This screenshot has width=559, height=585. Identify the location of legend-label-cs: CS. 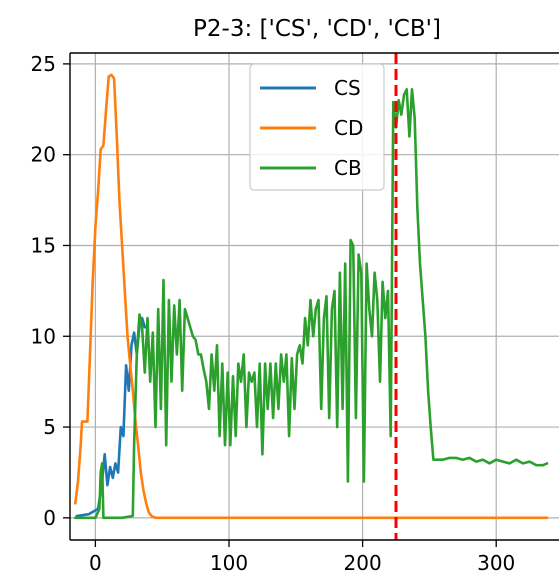
(347, 88).